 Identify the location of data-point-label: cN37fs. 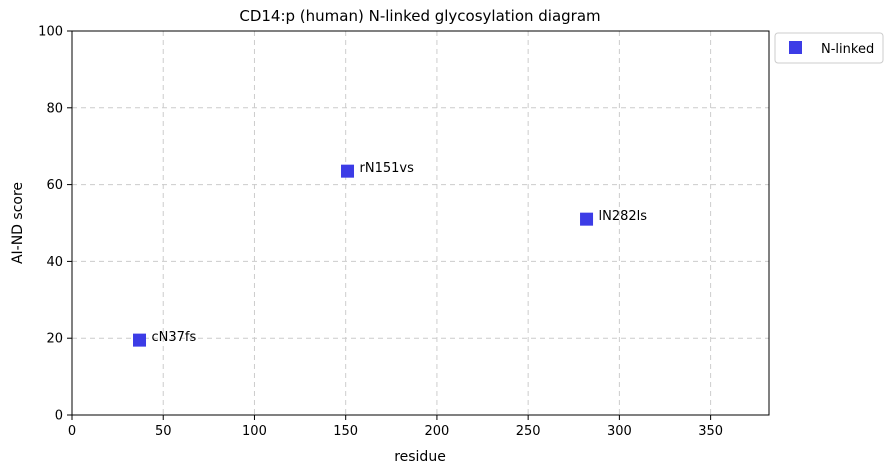
(174, 337).